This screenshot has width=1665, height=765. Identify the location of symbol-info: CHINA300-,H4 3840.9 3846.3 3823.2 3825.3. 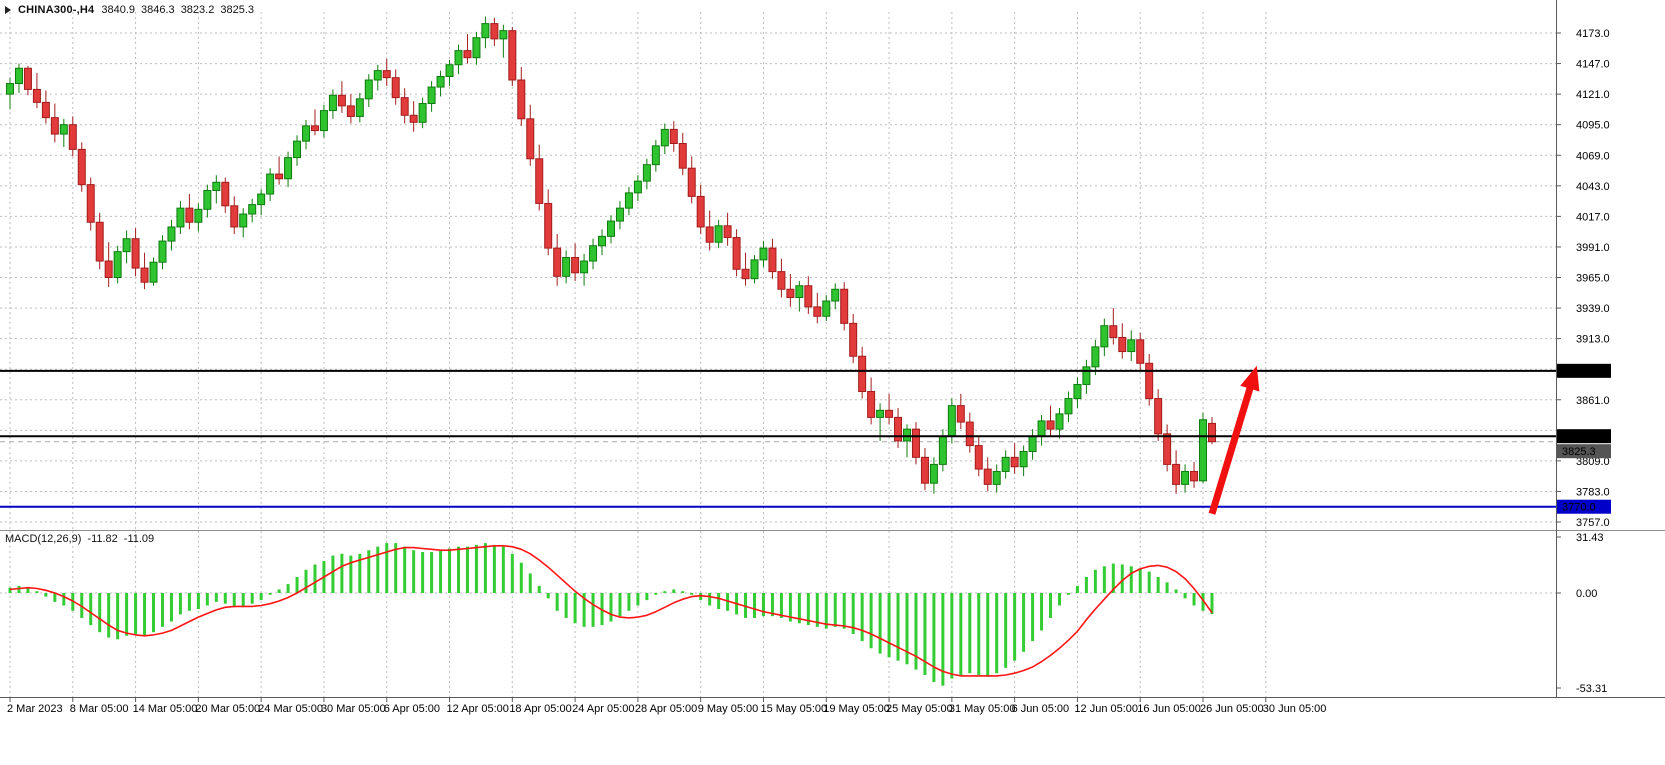
(129, 10).